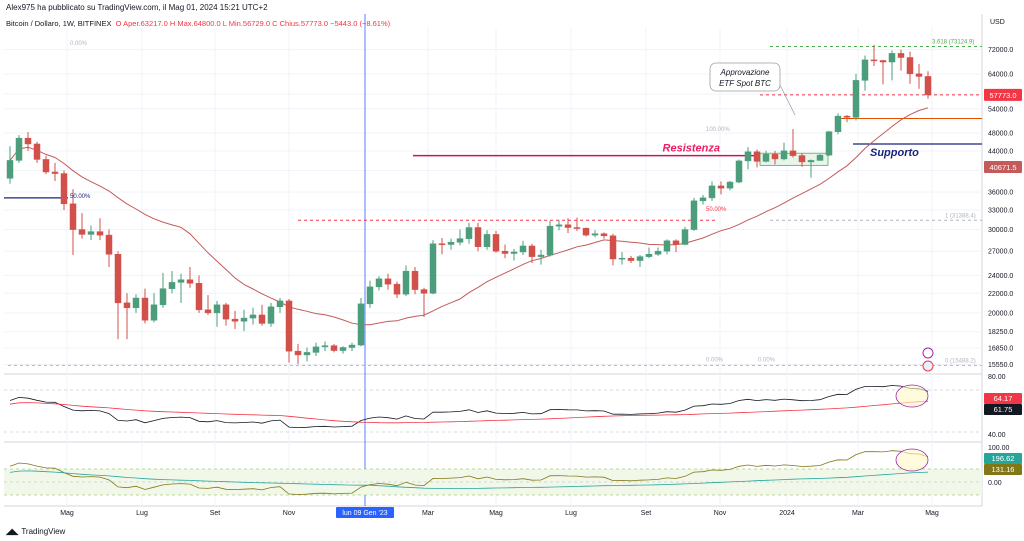  I want to click on price-tag-box, so click(1003, 167).